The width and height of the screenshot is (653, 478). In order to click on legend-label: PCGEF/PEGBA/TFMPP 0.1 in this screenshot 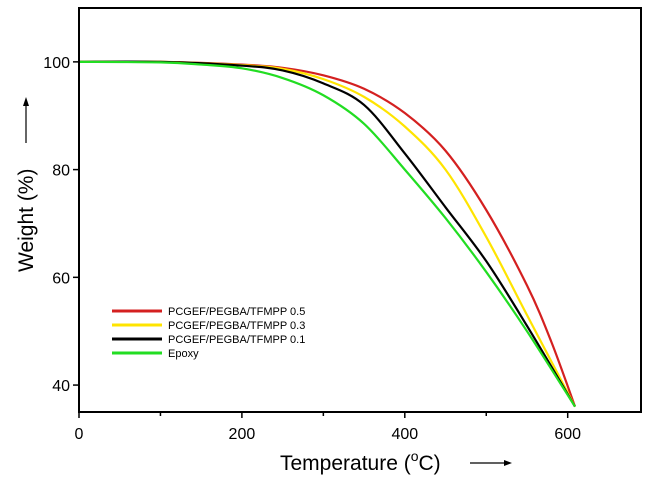, I will do `click(236, 340)`.